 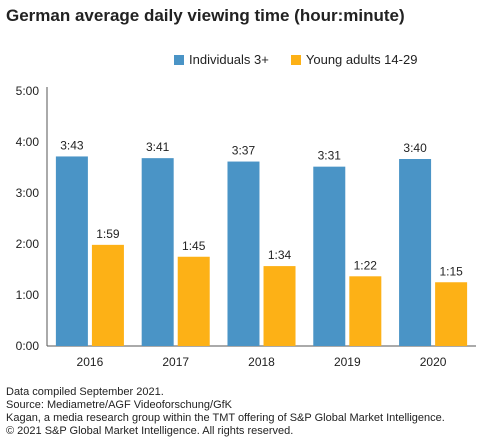 What do you see at coordinates (244, 151) in the screenshot?
I see `data-label: 3:37` at bounding box center [244, 151].